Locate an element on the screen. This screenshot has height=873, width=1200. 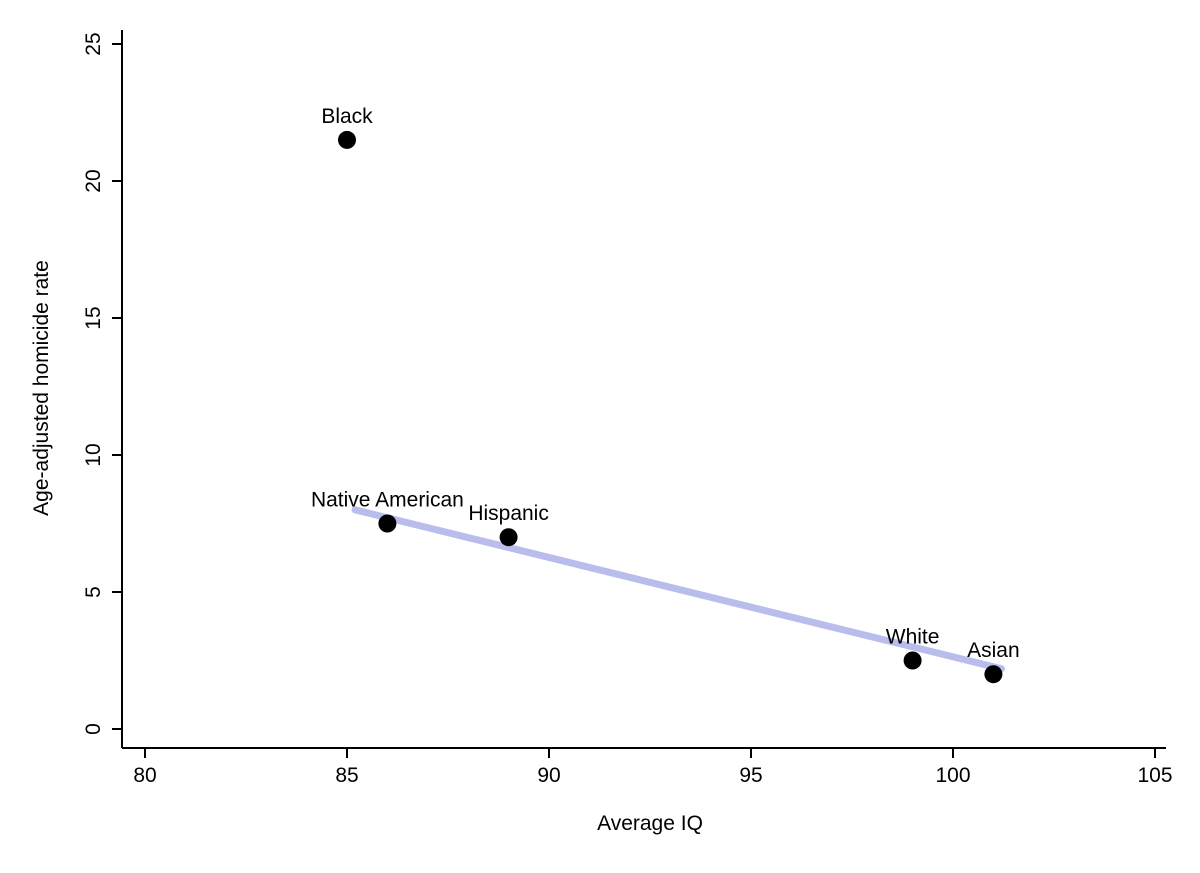
x-tick-label: 85 is located at coordinates (346, 775).